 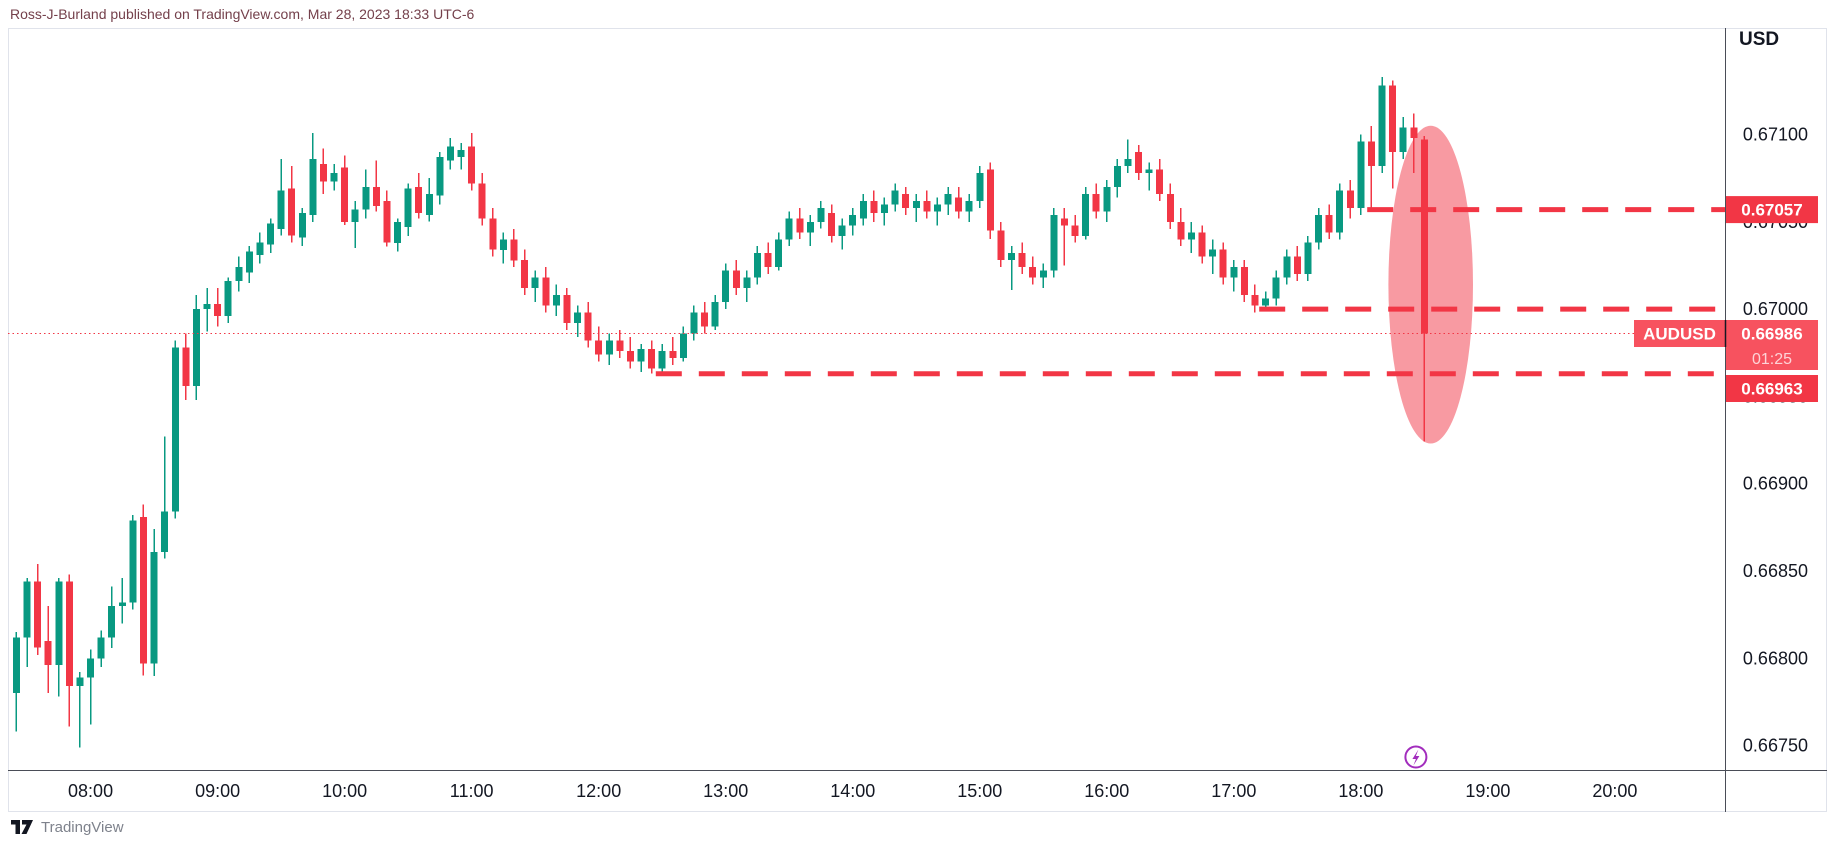 What do you see at coordinates (1775, 746) in the screenshot?
I see `price-tick-label: 0.66750` at bounding box center [1775, 746].